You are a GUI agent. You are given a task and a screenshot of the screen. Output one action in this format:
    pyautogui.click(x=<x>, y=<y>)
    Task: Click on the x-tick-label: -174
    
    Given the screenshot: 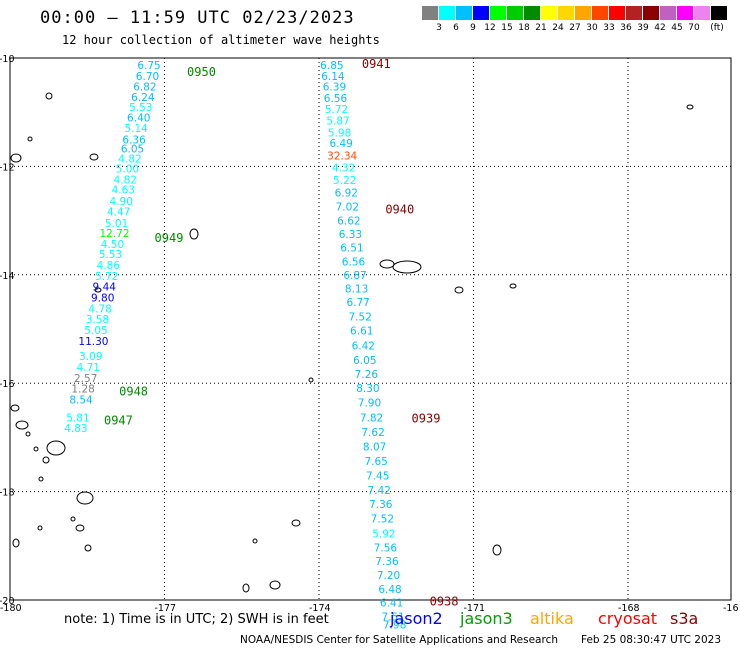 What is the action you would take?
    pyautogui.click(x=320, y=608)
    